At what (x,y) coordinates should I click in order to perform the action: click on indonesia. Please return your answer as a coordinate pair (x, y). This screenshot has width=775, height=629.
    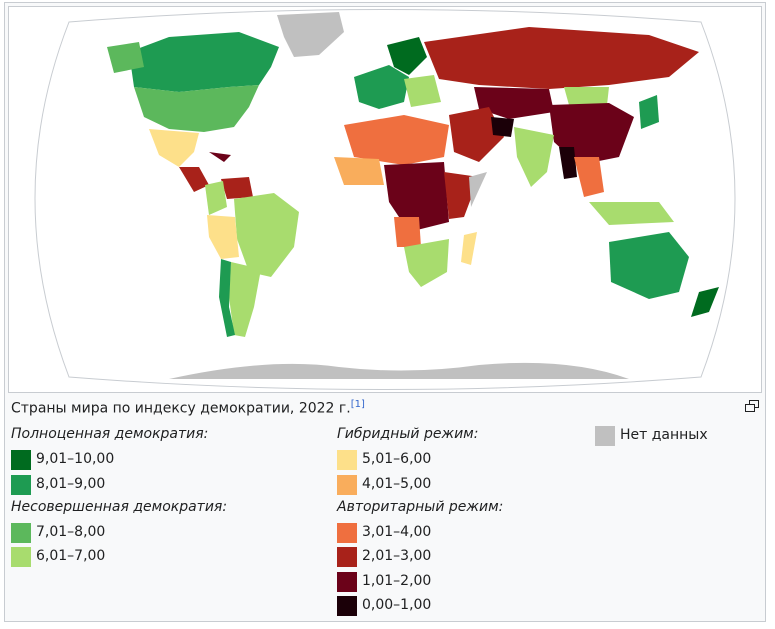
    Looking at the image, I should click on (631, 213).